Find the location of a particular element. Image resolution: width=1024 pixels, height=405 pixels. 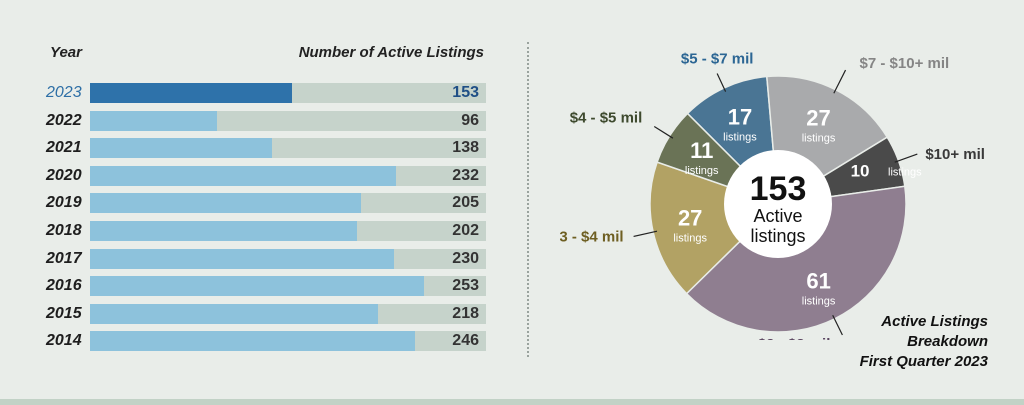

year-label: 2016 is located at coordinates (64, 286).